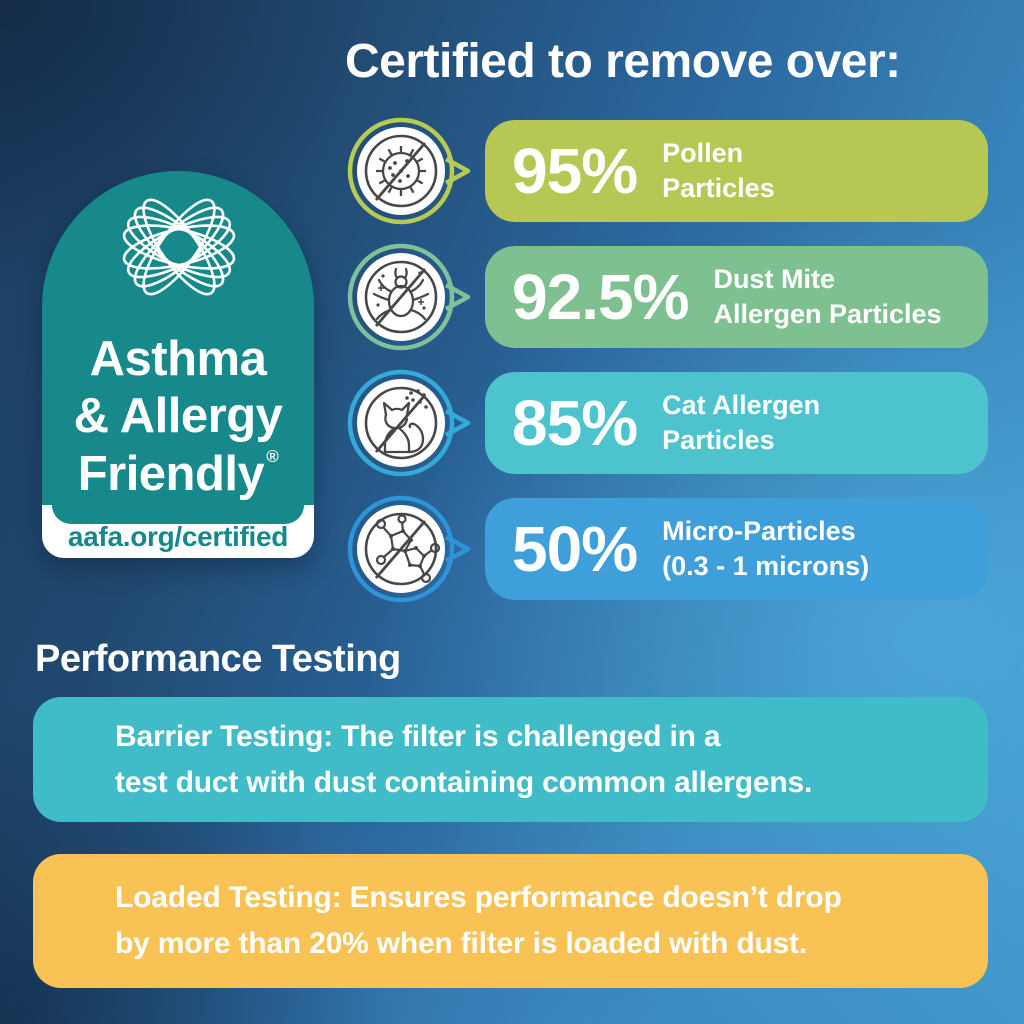 The image size is (1024, 1024). I want to click on certification-pill-cat-allergen: 85% Cat Allergen Particles, so click(736, 423).